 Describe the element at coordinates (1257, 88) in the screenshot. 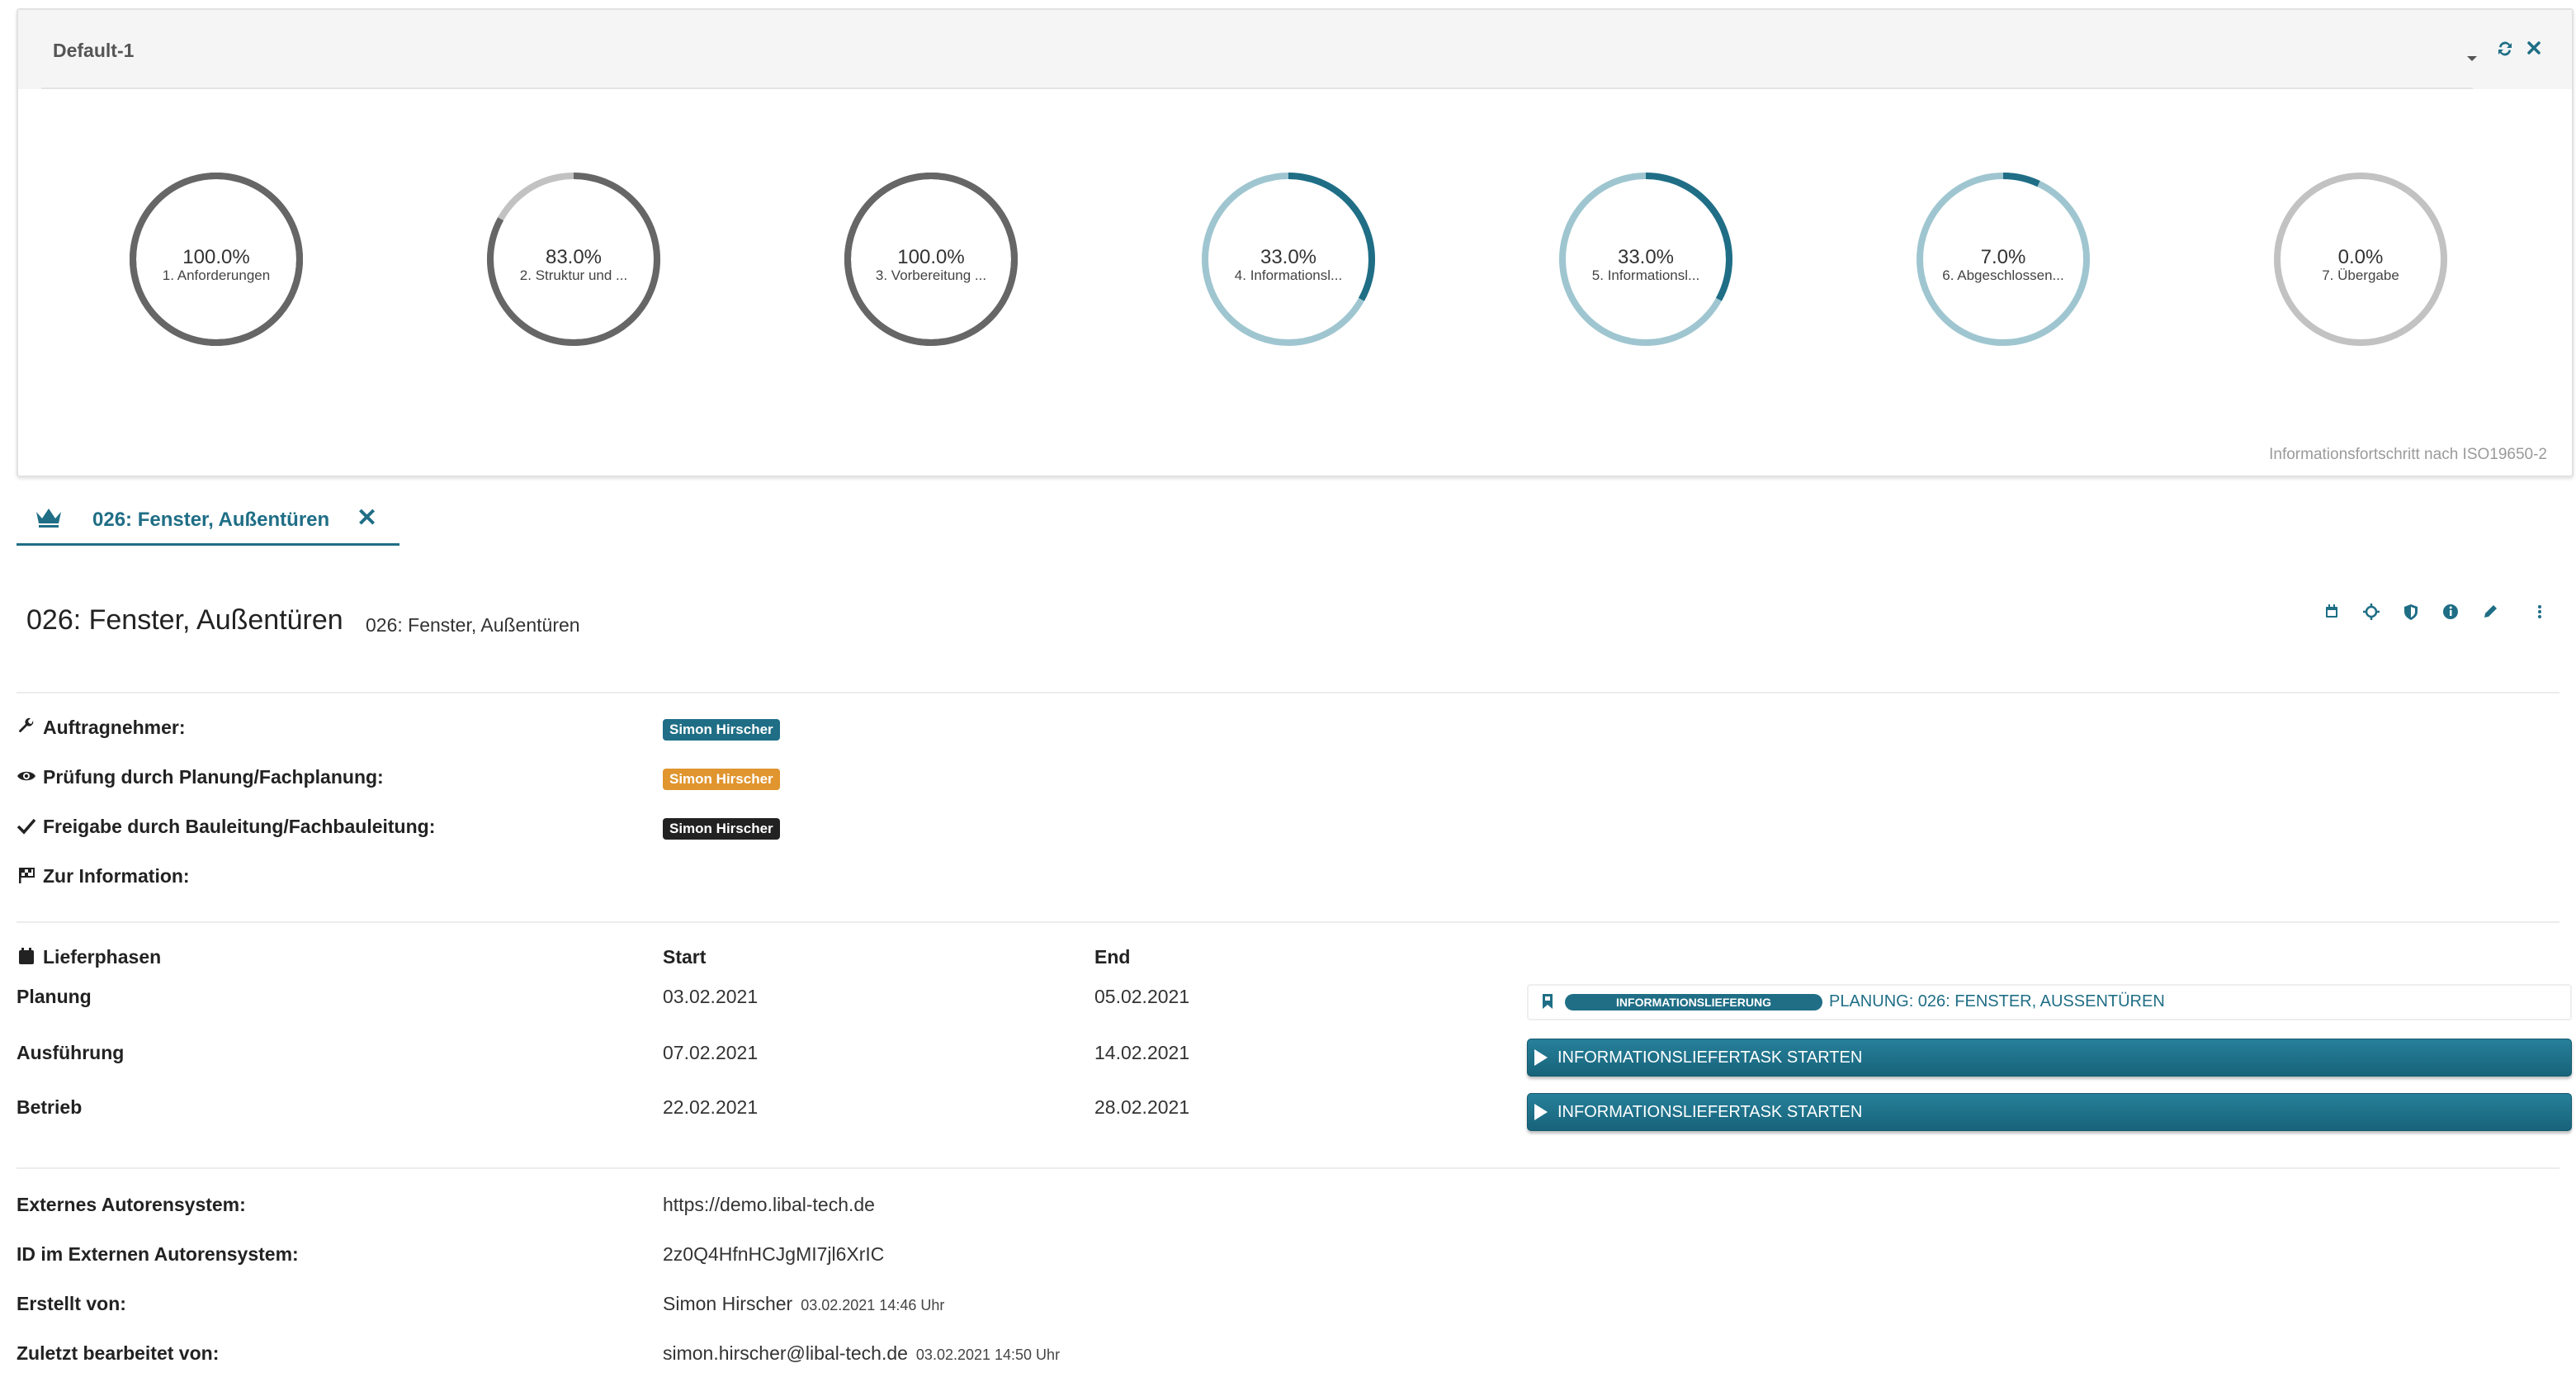

I see `panel-header-divider` at that location.